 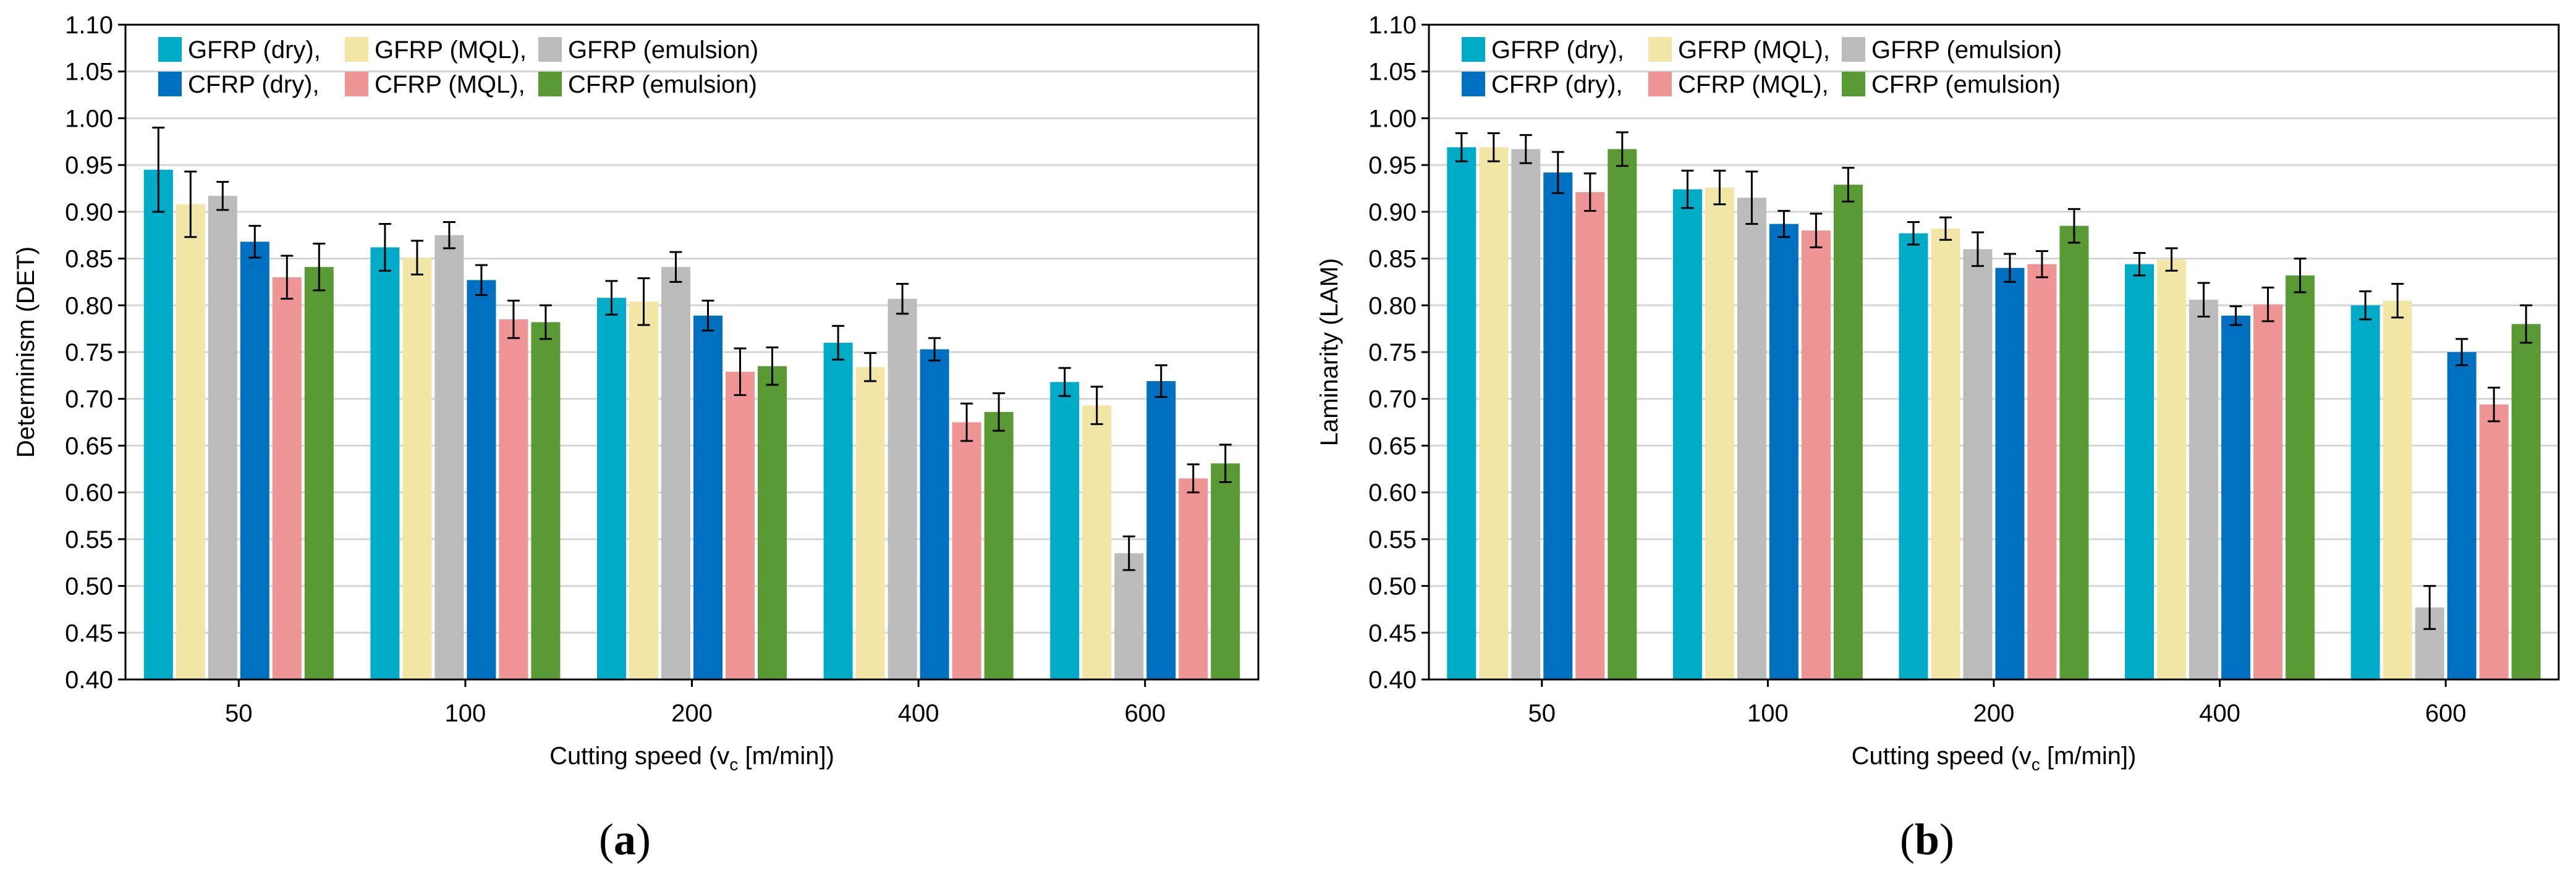 I want to click on y-tick-label: 1.00, so click(x=1392, y=118).